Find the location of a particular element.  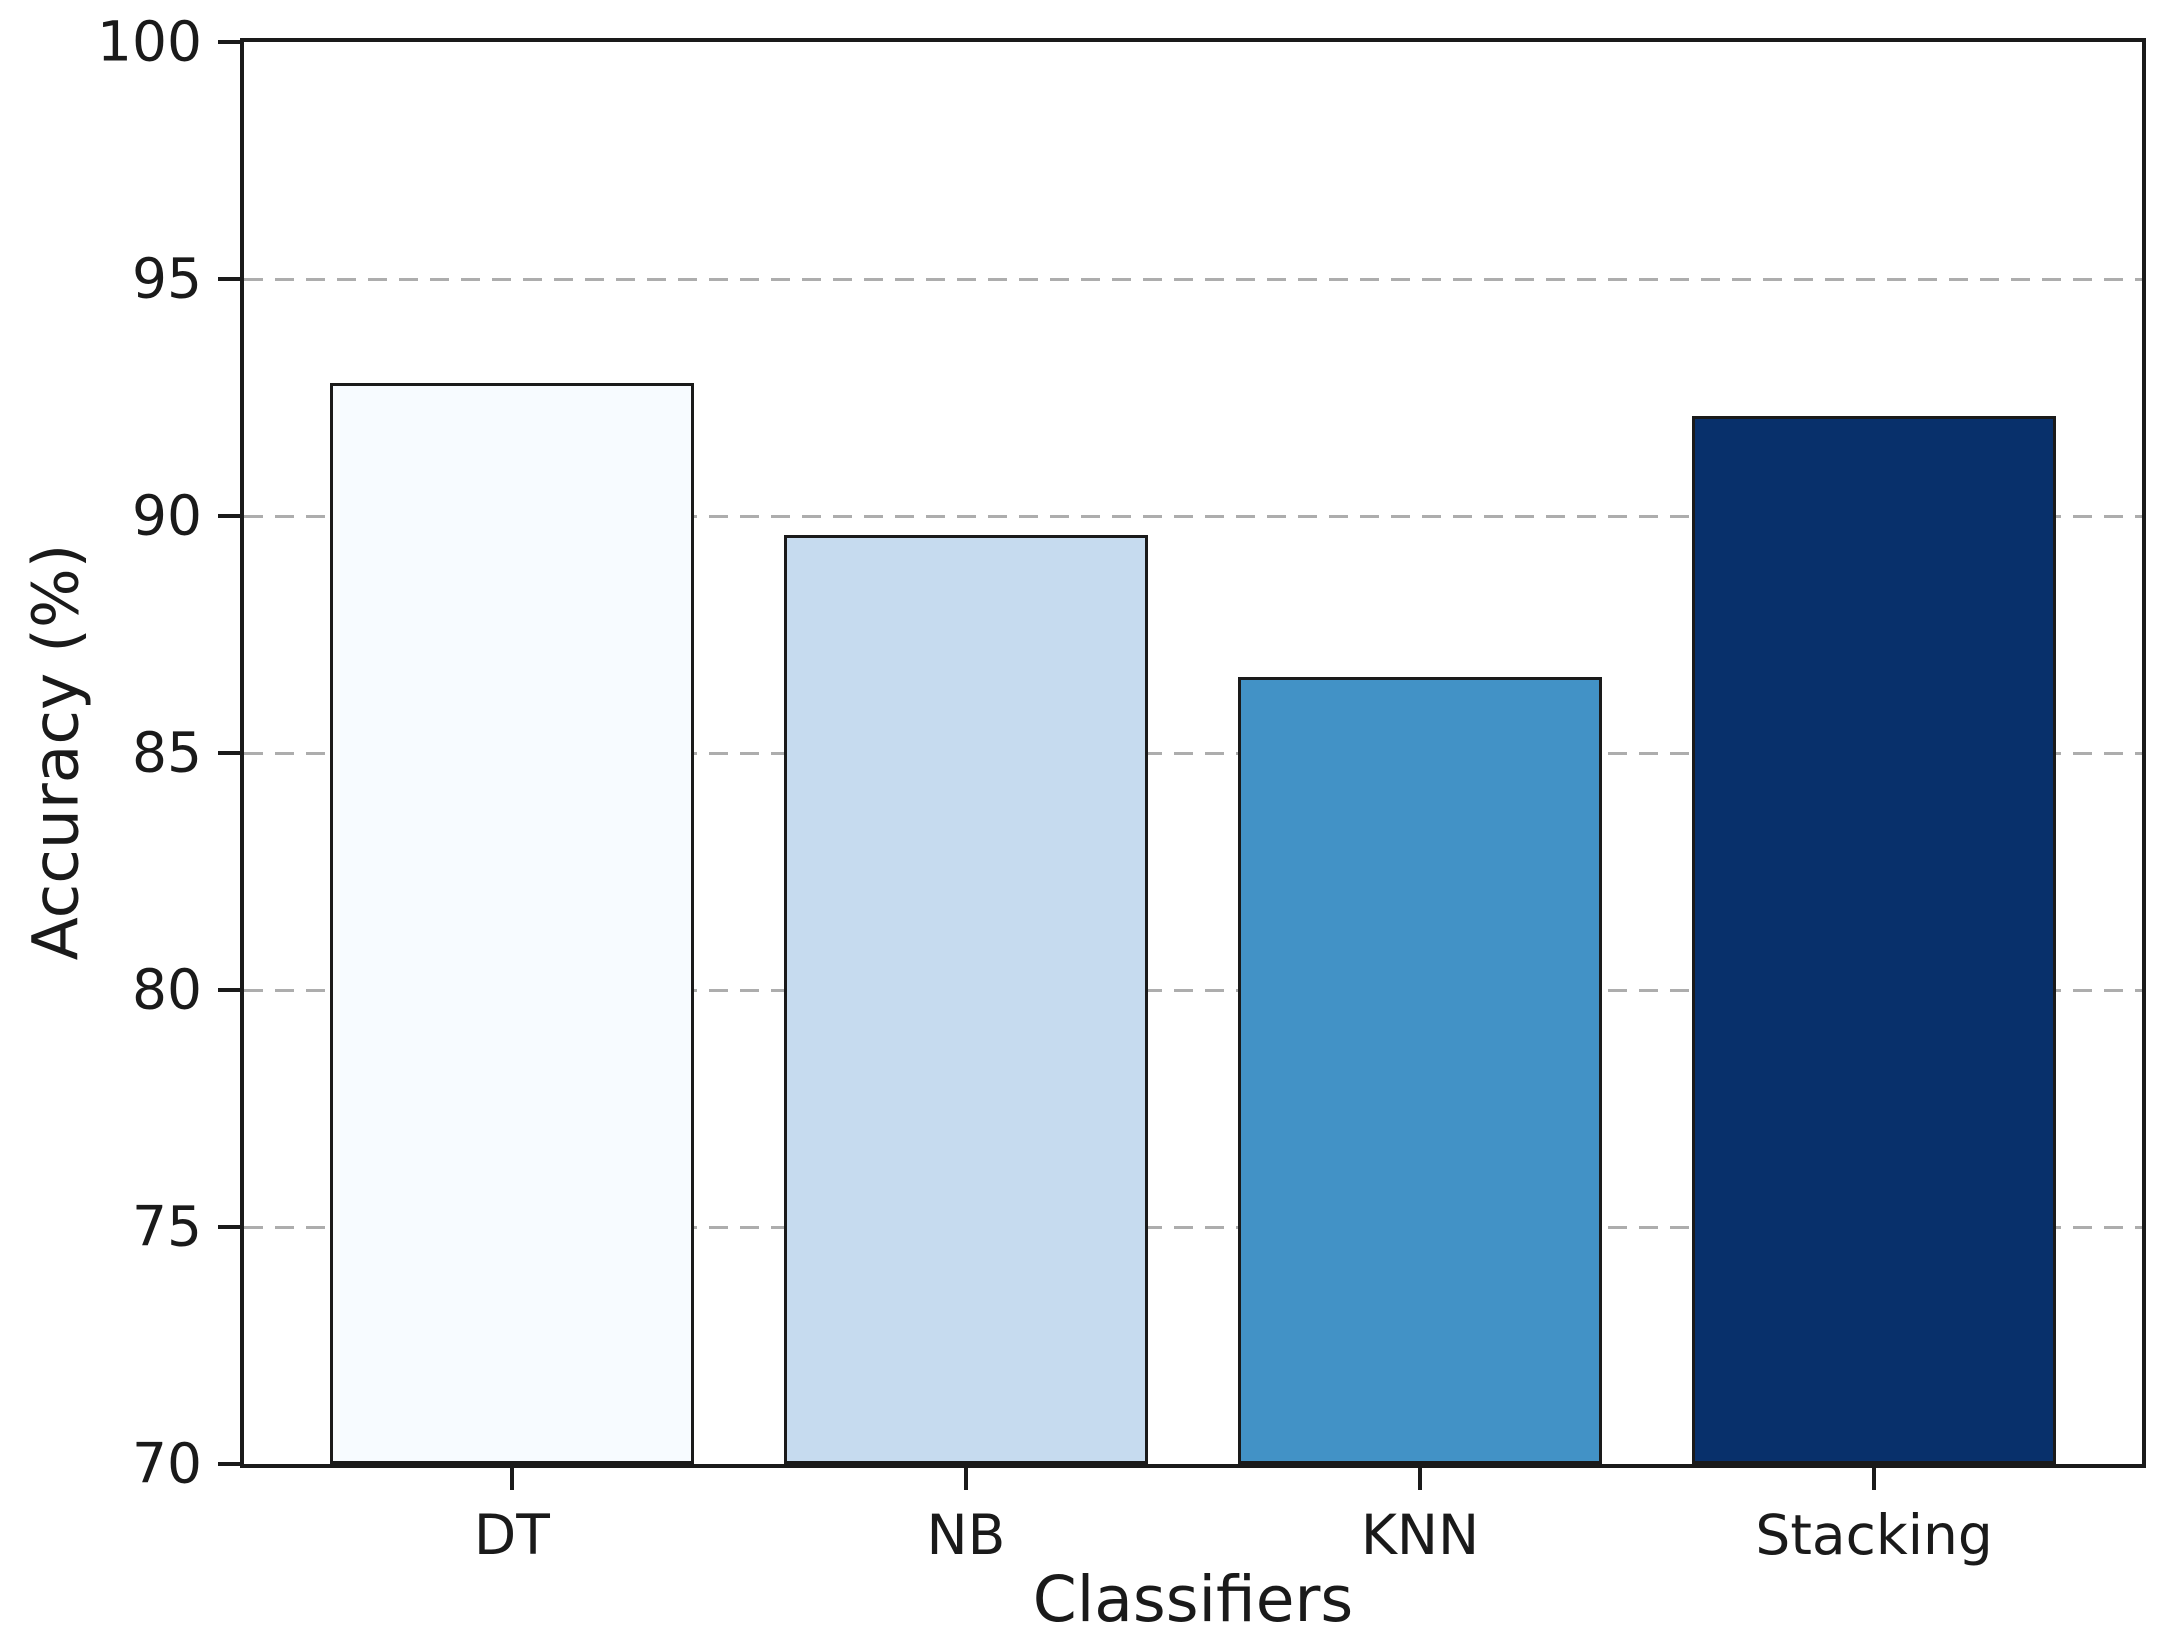

bar-knn is located at coordinates (1420, 1070).